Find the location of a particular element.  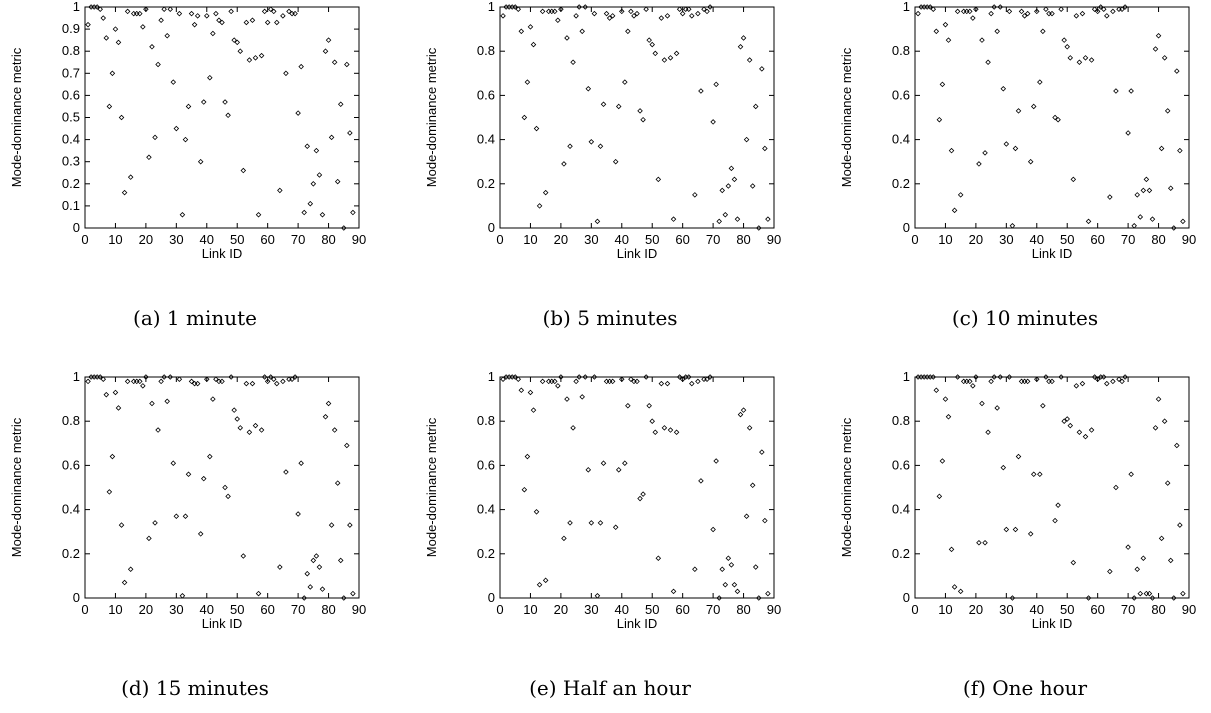

y-tick-label: 0.9 is located at coordinates (71, 28).